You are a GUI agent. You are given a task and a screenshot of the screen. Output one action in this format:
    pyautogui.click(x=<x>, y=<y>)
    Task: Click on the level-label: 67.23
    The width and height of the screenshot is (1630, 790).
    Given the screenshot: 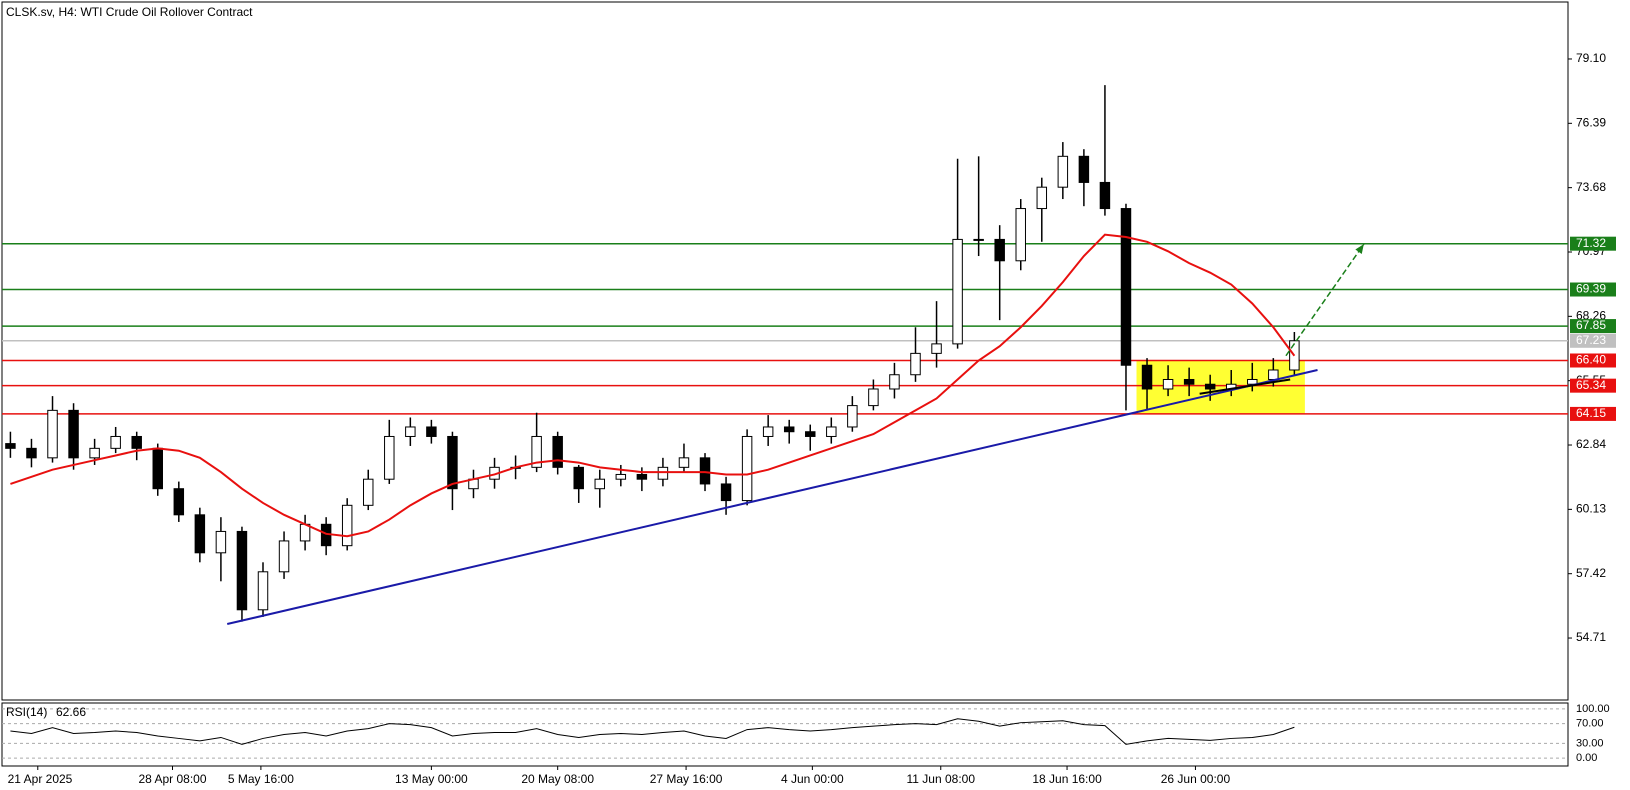 What is the action you would take?
    pyautogui.click(x=1591, y=340)
    